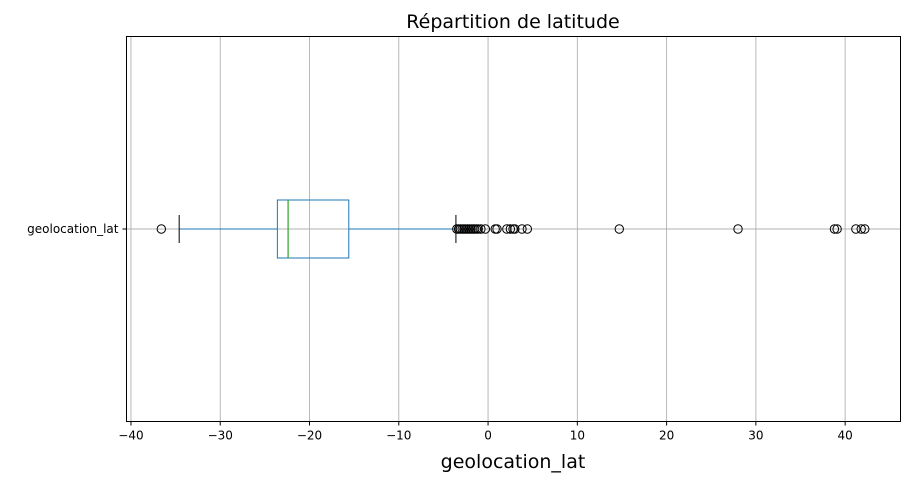 The width and height of the screenshot is (910, 481). Describe the element at coordinates (845, 436) in the screenshot. I see `x-tick-label: 40` at that location.